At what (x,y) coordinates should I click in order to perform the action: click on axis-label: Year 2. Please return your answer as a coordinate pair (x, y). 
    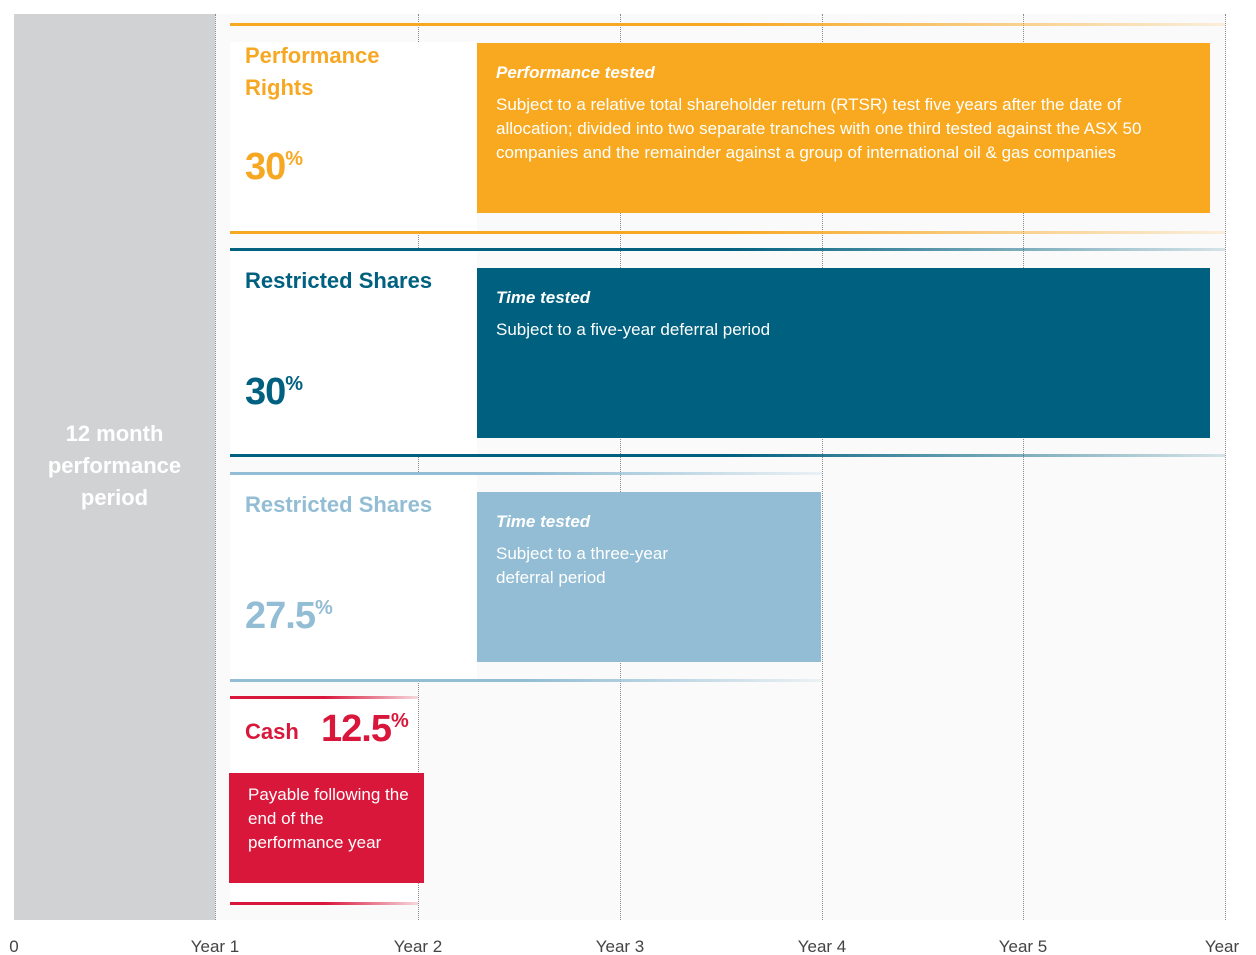
    Looking at the image, I should click on (418, 946).